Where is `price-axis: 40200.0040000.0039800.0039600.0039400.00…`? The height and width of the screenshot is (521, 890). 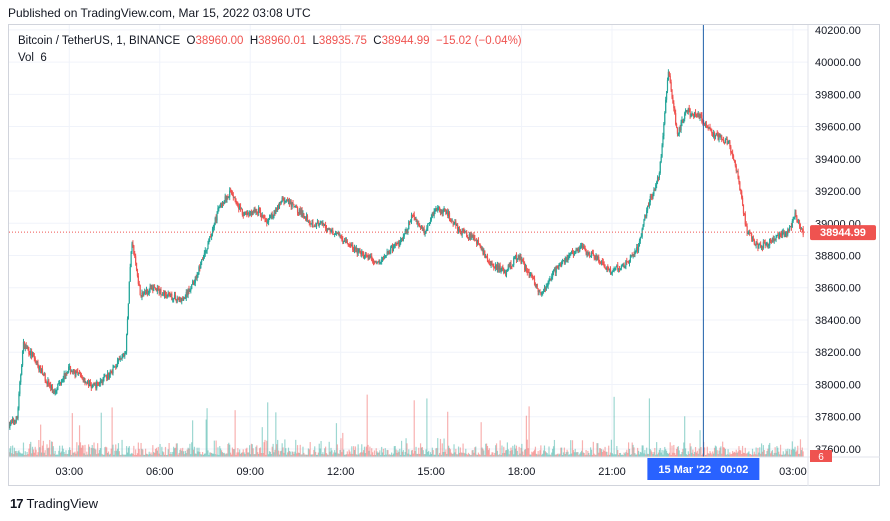 price-axis: 40200.0040000.0039800.0039600.0039400.00… is located at coordinates (838, 240).